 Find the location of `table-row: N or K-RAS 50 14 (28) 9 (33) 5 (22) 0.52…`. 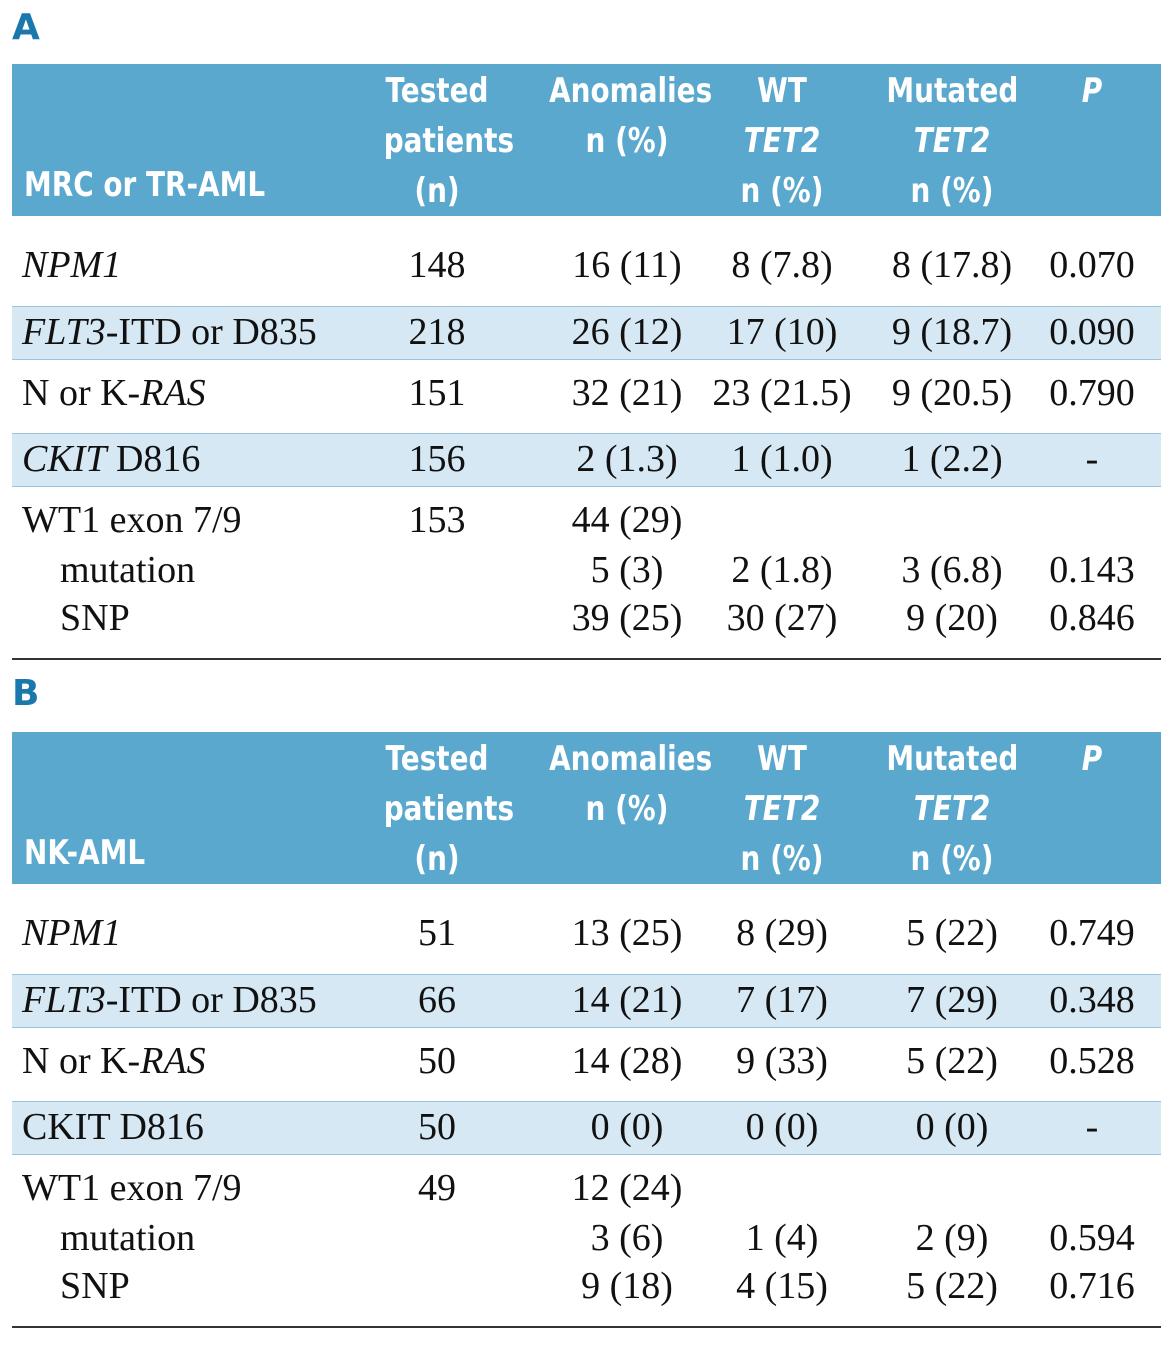

table-row: N or K-RAS 50 14 (28) 9 (33) 5 (22) 0.52… is located at coordinates (586, 1062).